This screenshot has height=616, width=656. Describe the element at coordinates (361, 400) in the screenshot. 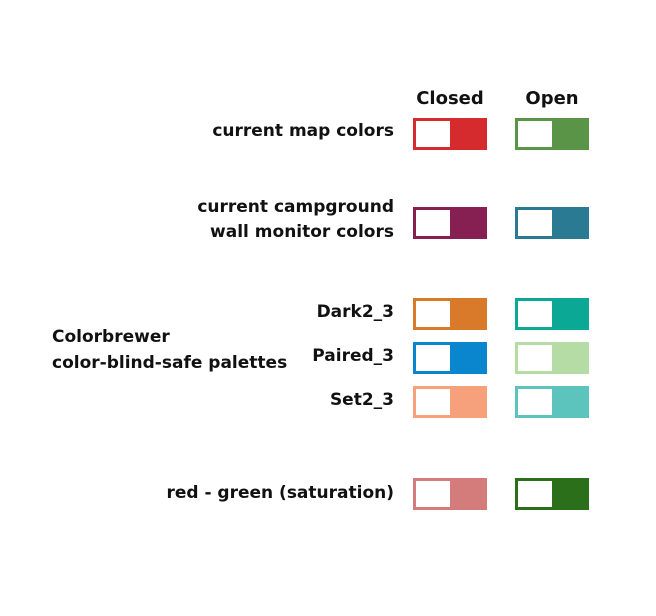

I see `row-label-set2-3: Set2_3` at that location.